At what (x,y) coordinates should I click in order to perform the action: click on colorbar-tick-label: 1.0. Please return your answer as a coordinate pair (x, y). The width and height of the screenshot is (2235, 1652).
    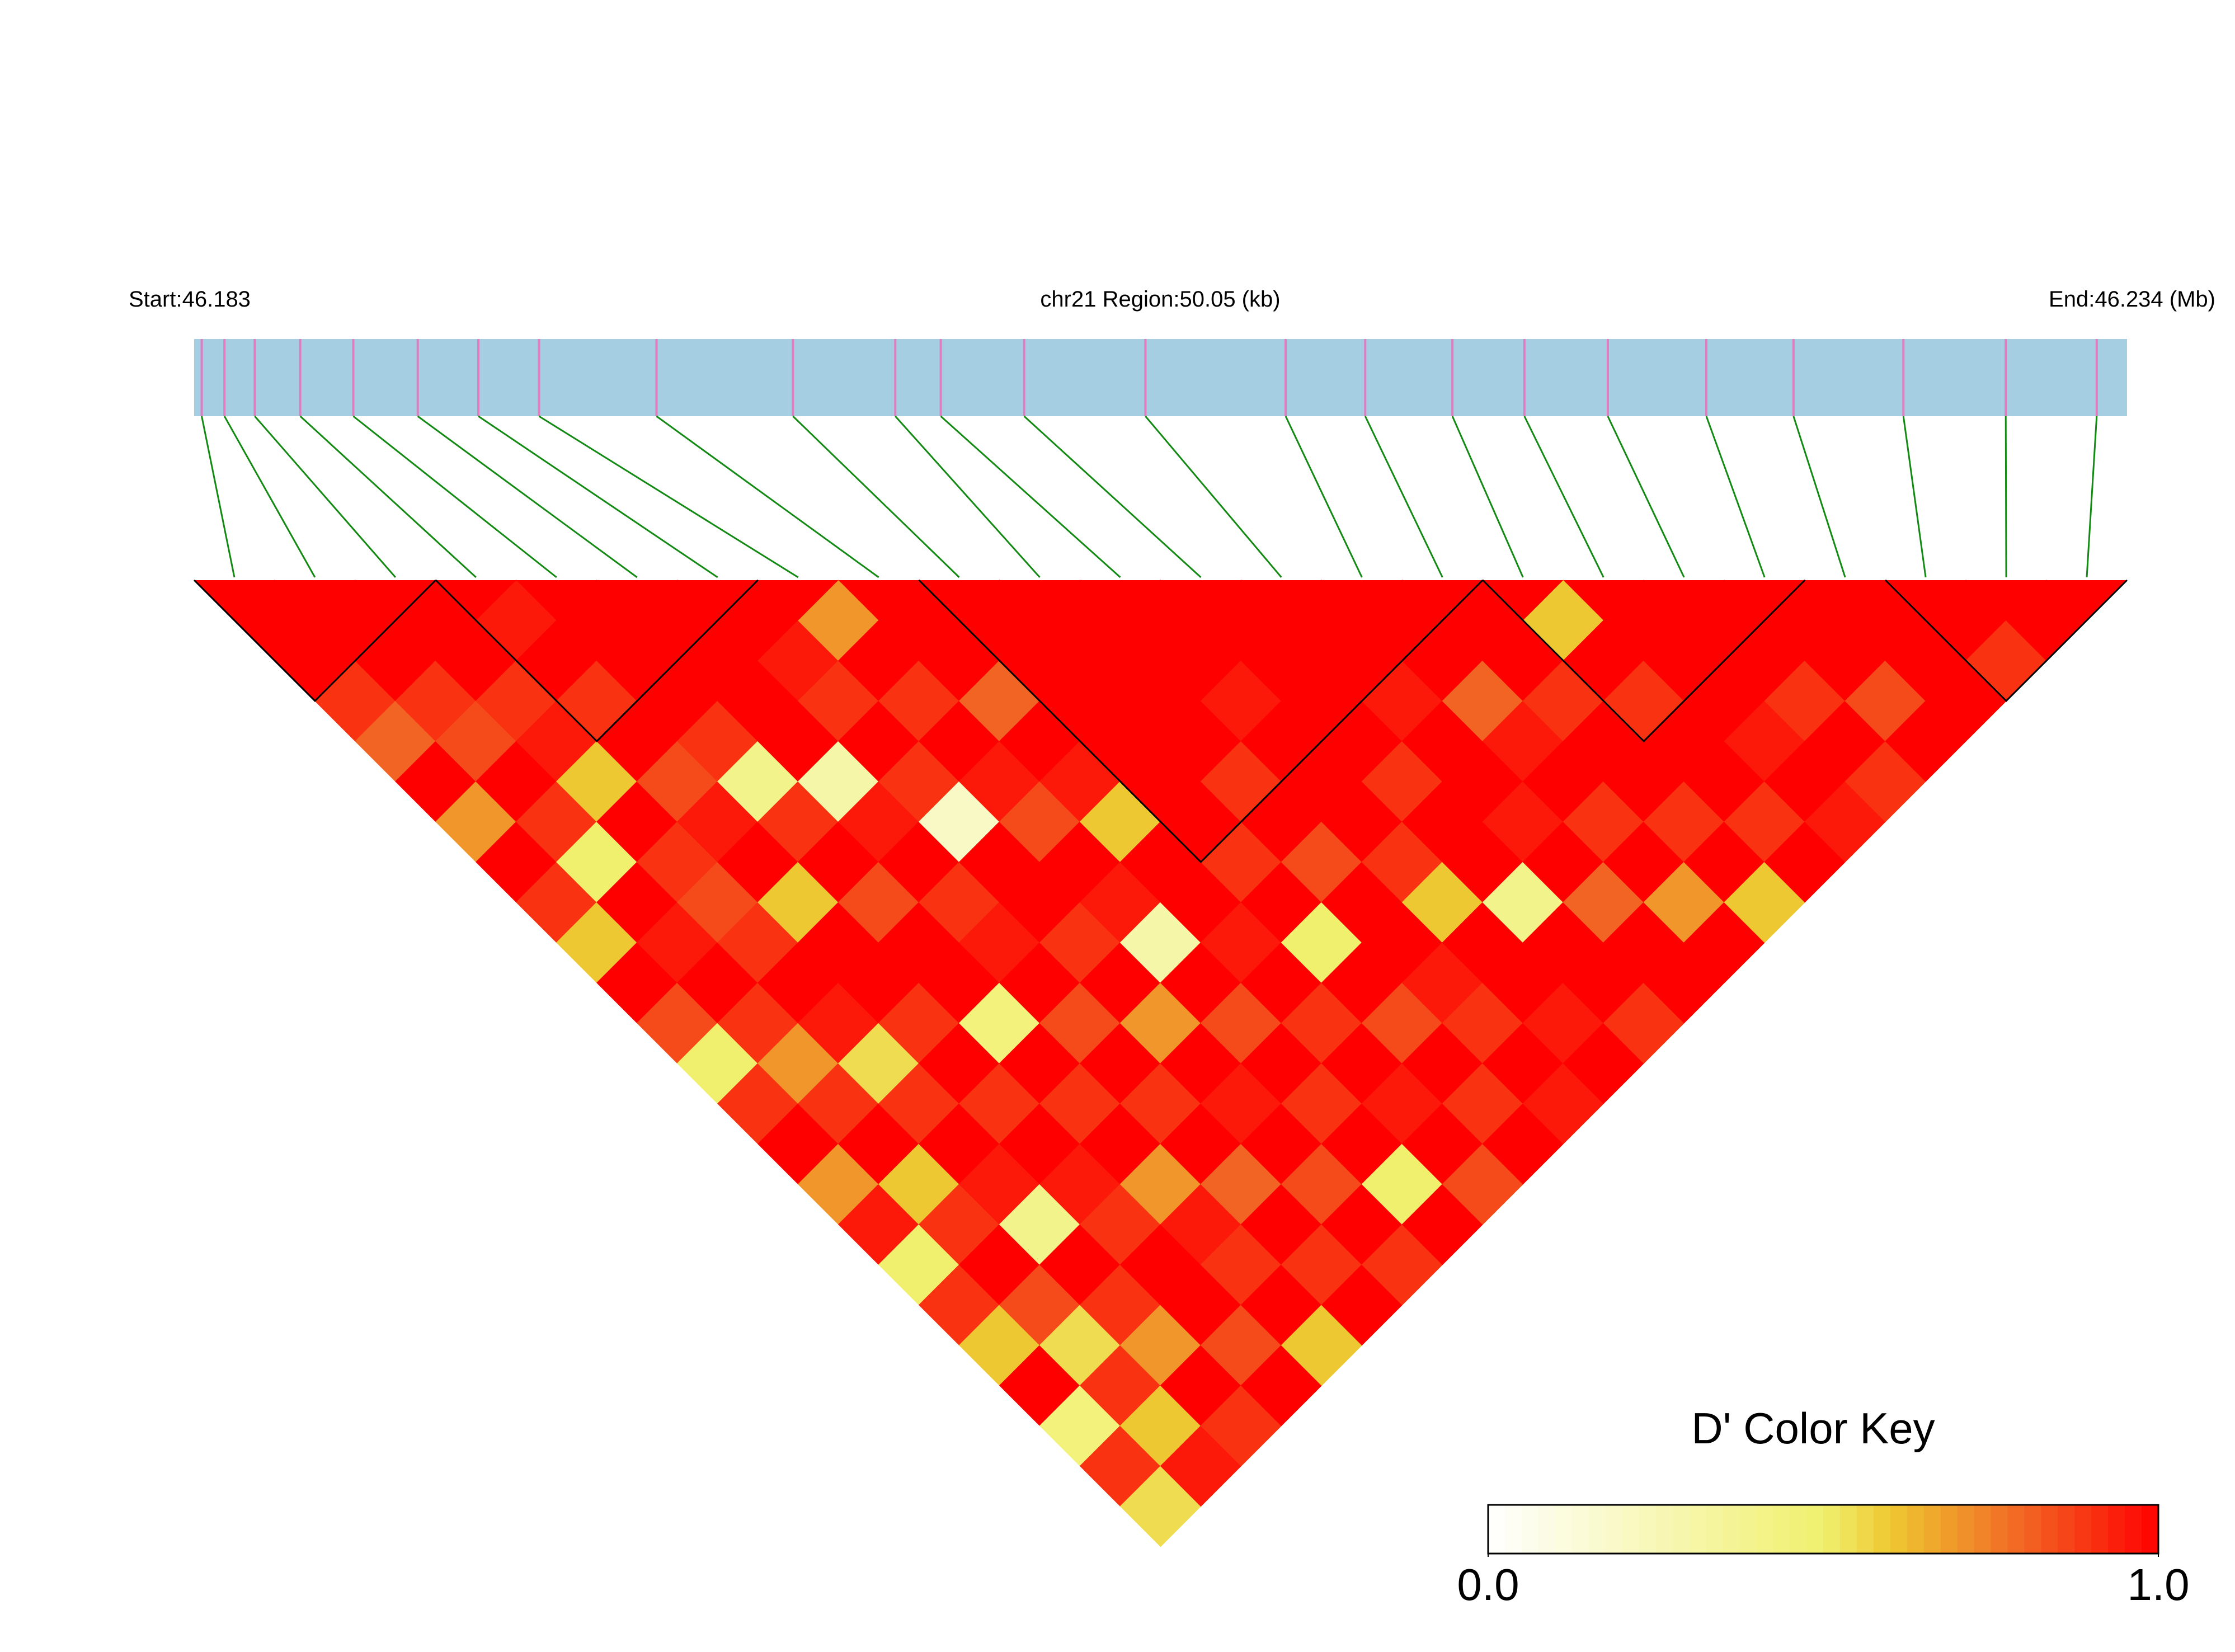
    Looking at the image, I should click on (2158, 1585).